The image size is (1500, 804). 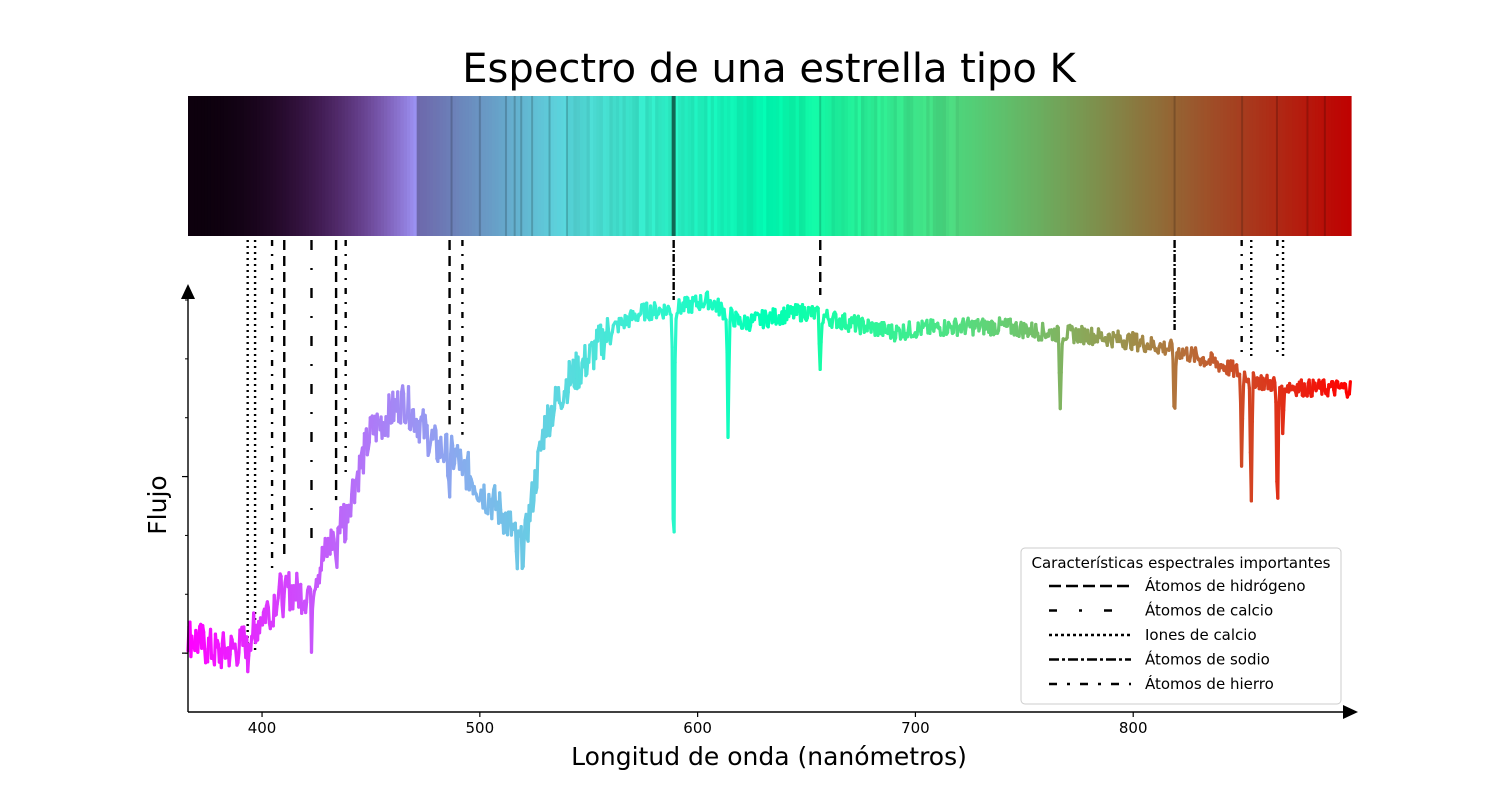 What do you see at coordinates (1209, 683) in the screenshot?
I see `legend-label: Átomos de hierro` at bounding box center [1209, 683].